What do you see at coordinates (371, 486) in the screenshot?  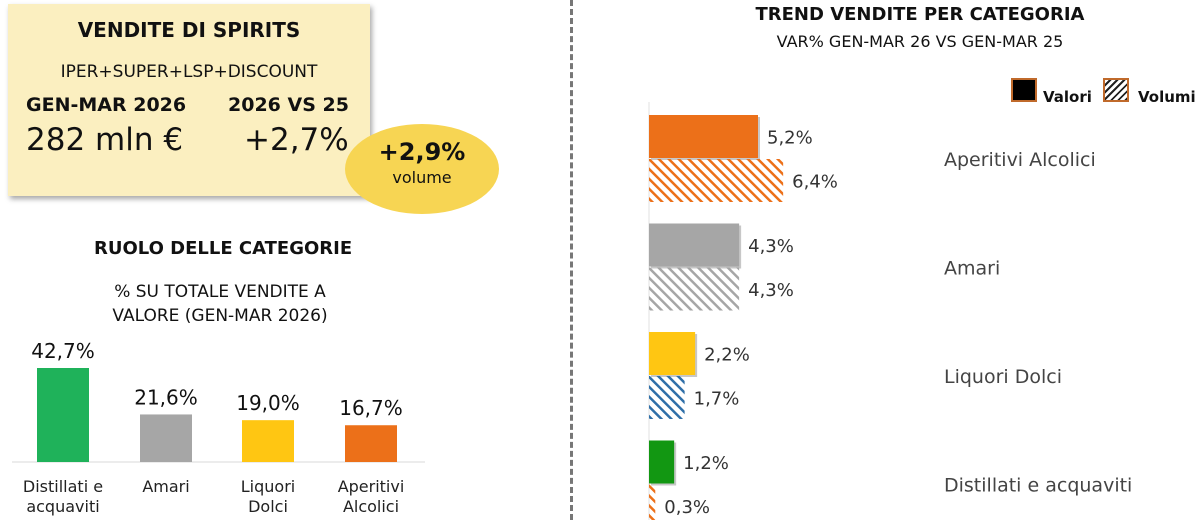 I see `share-category-label: Aperitivi` at bounding box center [371, 486].